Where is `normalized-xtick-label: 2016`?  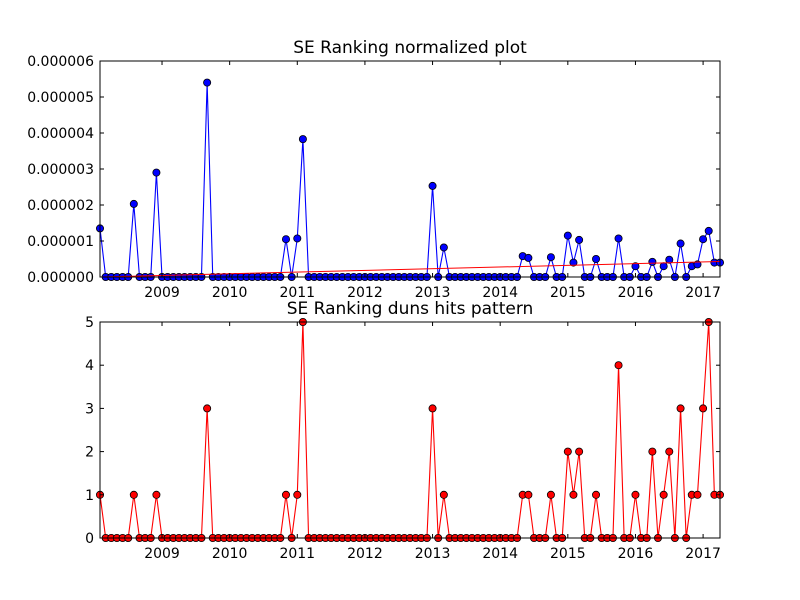 normalized-xtick-label: 2016 is located at coordinates (636, 293).